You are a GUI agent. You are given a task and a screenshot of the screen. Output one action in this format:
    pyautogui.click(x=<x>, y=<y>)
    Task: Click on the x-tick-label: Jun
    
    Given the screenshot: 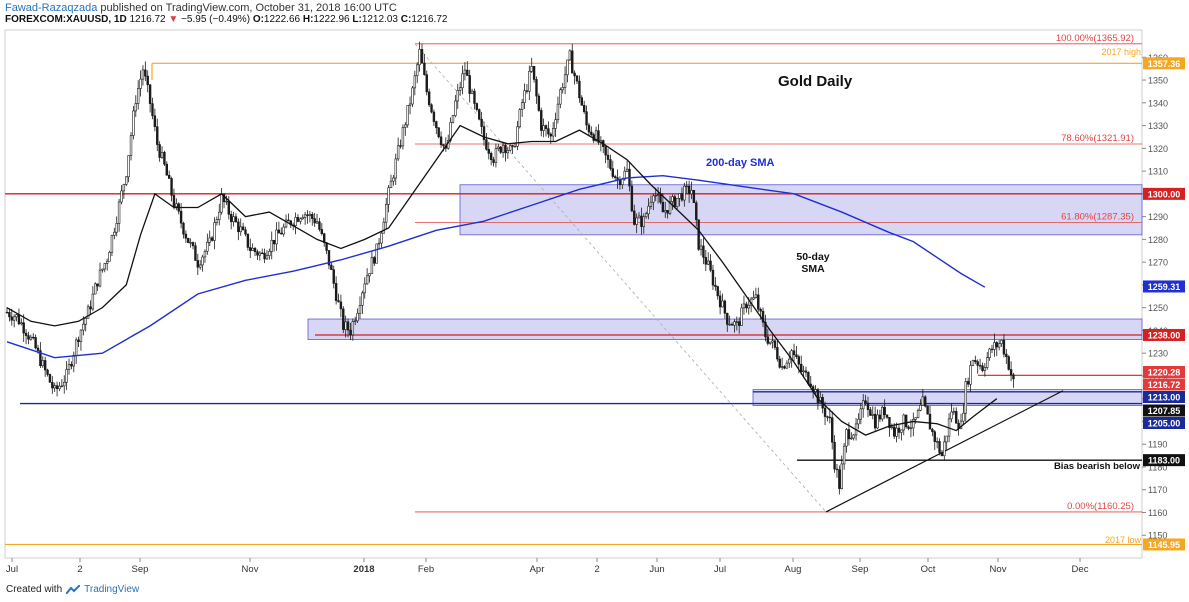 What is the action you would take?
    pyautogui.click(x=656, y=569)
    